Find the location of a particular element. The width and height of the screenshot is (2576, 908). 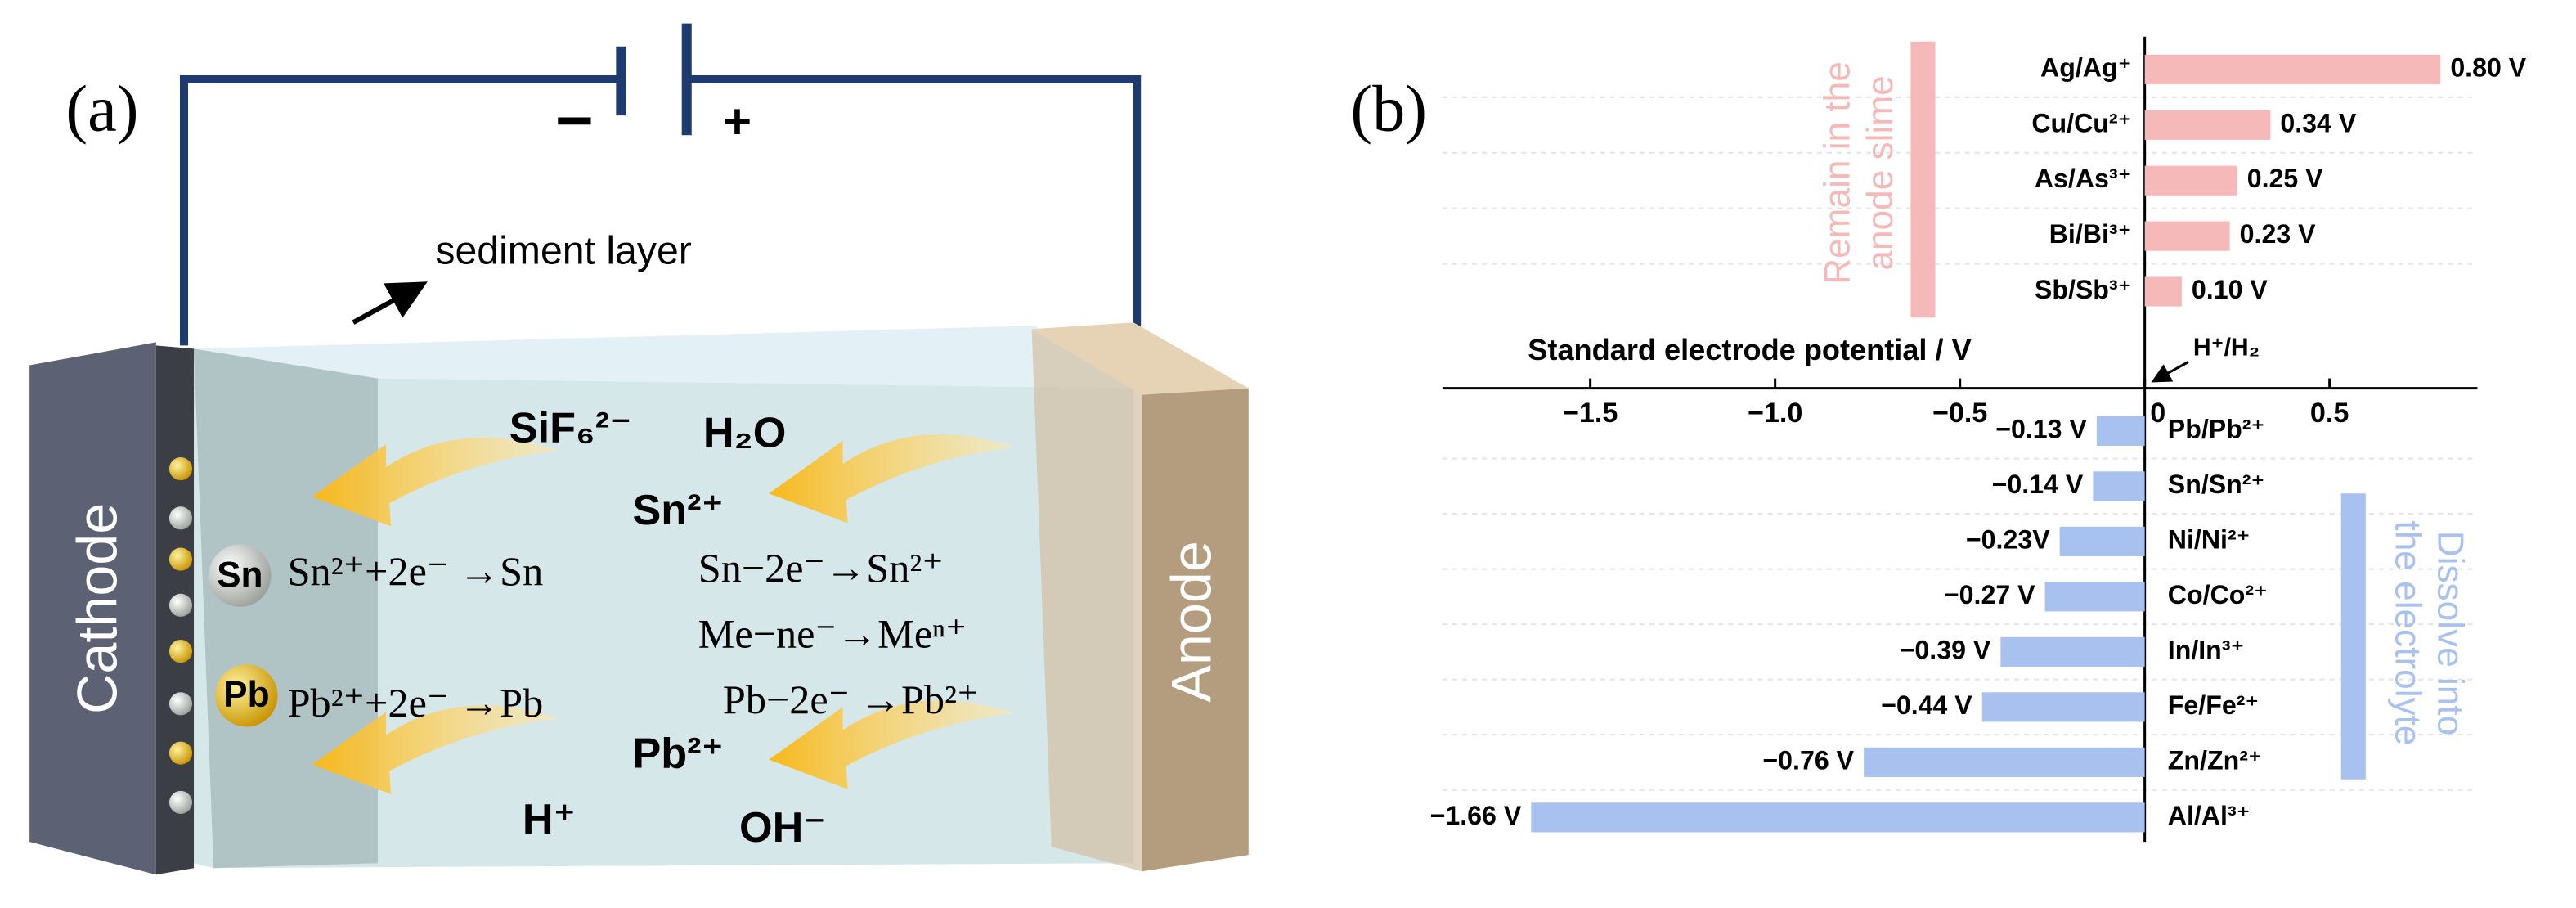

panel-label: (a) is located at coordinates (101, 109).